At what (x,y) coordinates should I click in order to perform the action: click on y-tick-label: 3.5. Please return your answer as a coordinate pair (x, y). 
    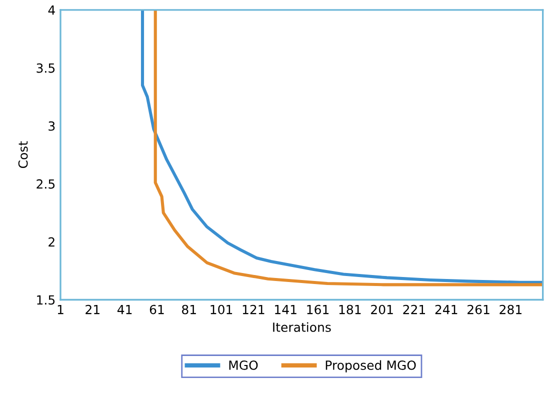
    Looking at the image, I should click on (45, 68).